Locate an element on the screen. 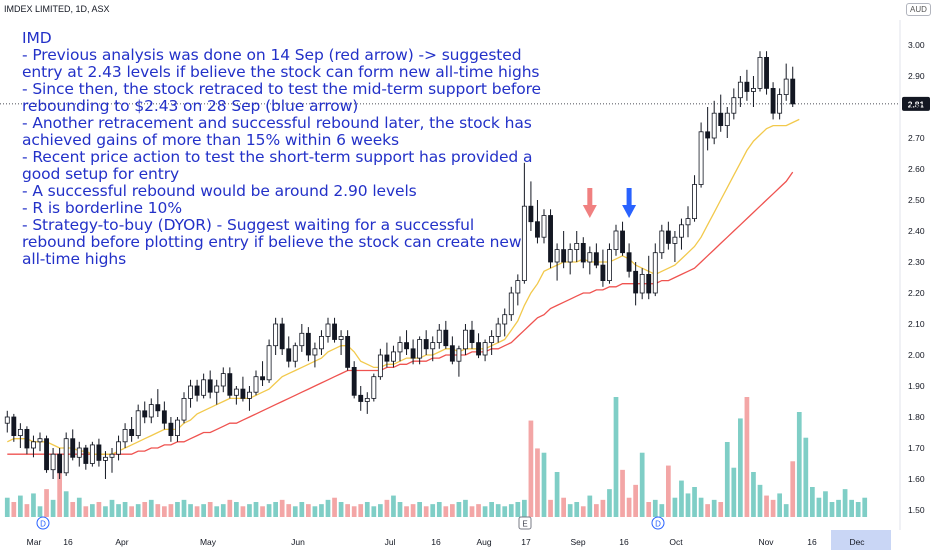 Image resolution: width=932 pixels, height=550 pixels. x-tick-label: Sep is located at coordinates (577, 542).